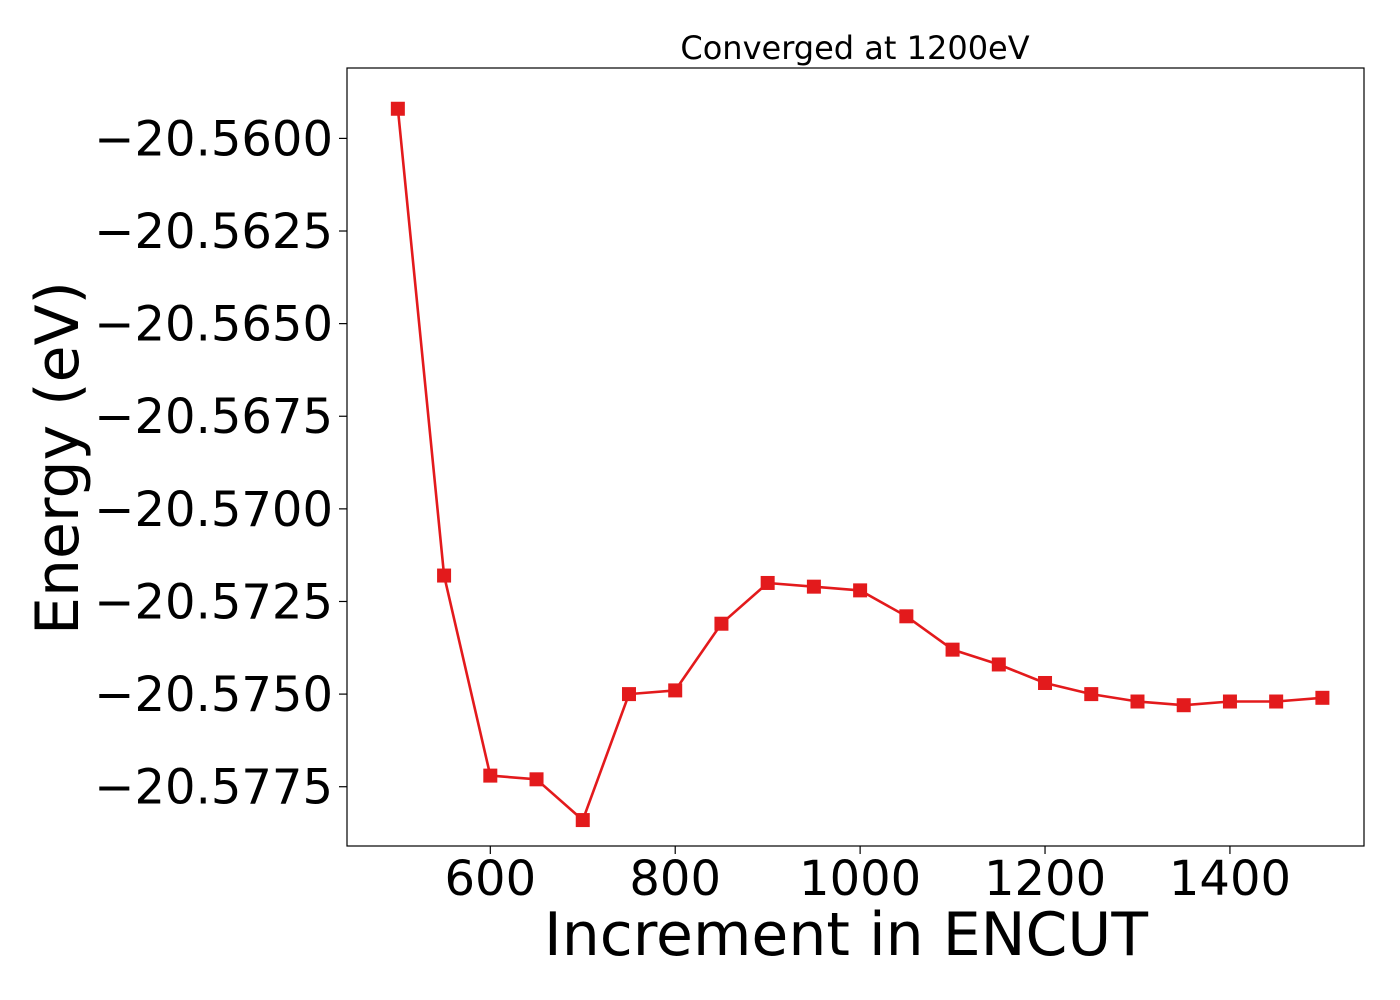 Image resolution: width=1400 pixels, height=1000 pixels. Describe the element at coordinates (854, 48) in the screenshot. I see `chart-title: Converged at 1200eV` at that location.